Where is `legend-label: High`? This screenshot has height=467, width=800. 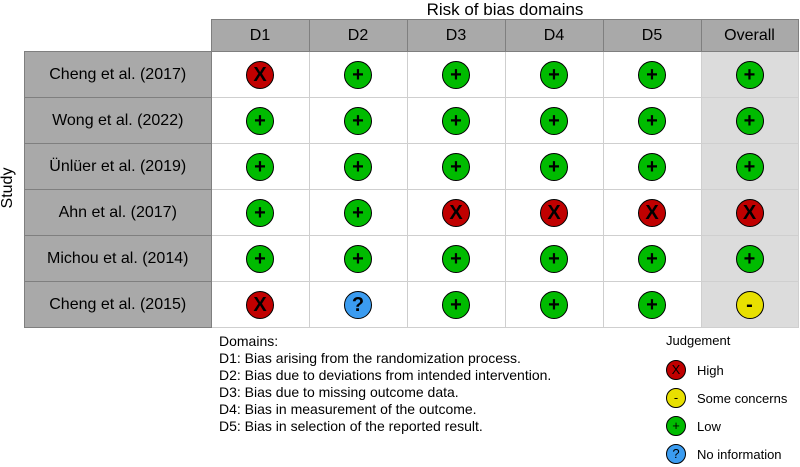
legend-label: High is located at coordinates (710, 370).